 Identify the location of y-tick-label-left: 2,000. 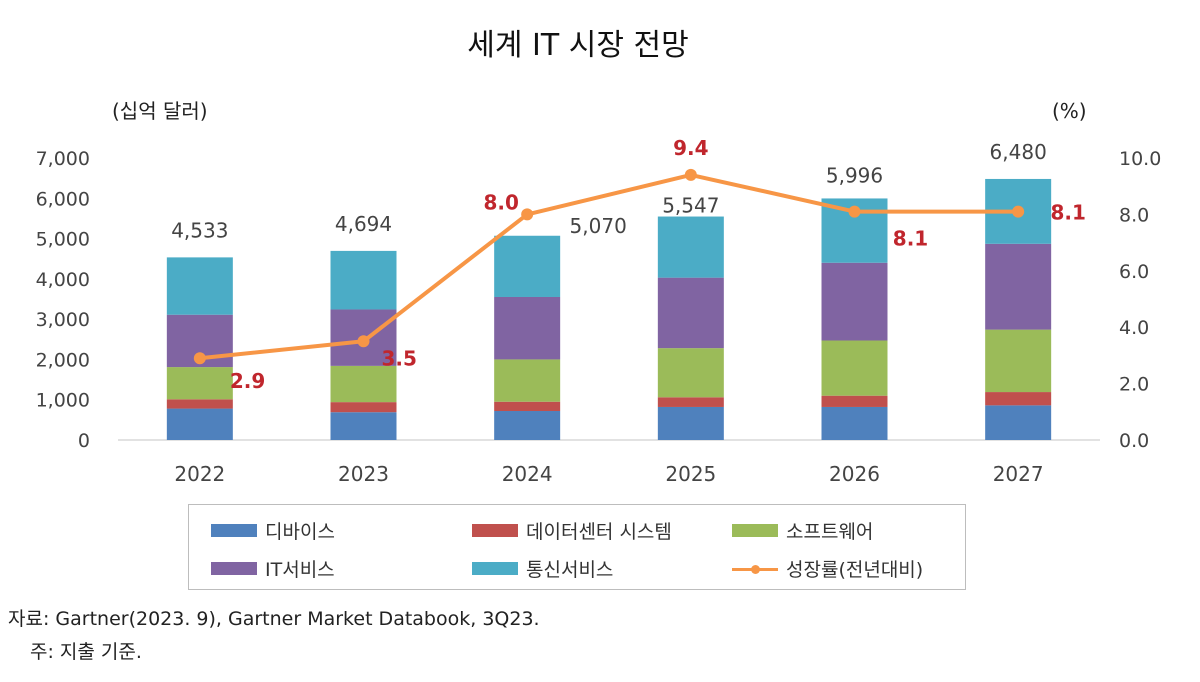
(63, 360).